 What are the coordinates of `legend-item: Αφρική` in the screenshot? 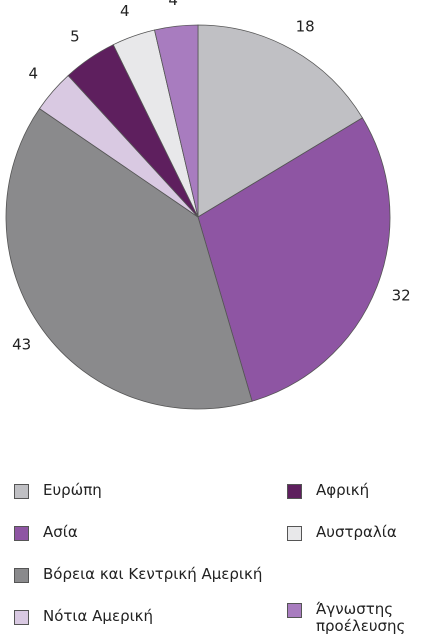 It's located at (328, 490).